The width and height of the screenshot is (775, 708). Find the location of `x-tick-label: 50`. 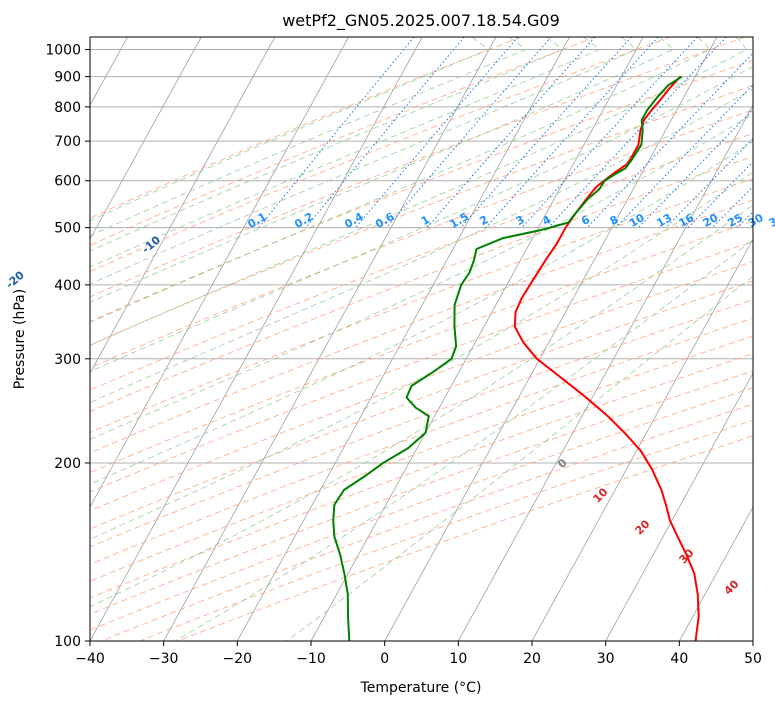

x-tick-label: 50 is located at coordinates (753, 659).